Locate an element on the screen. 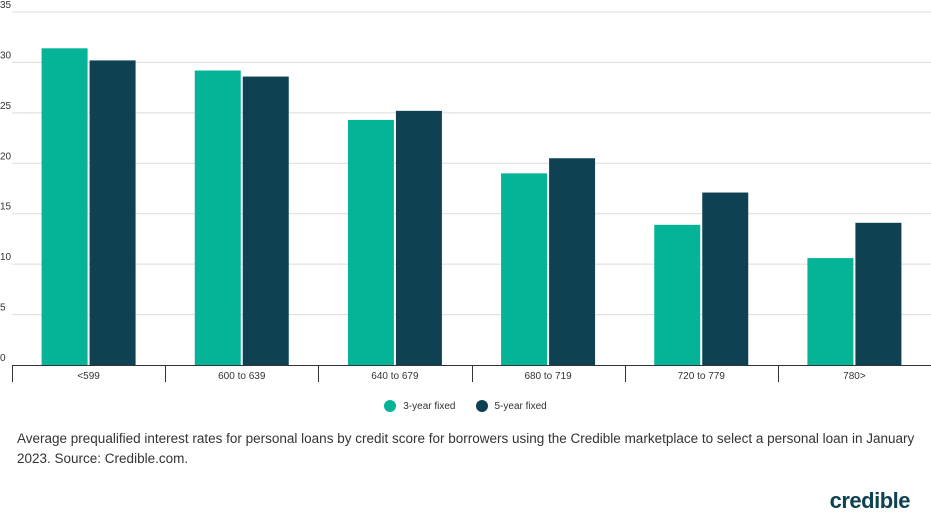 This screenshot has width=931, height=523. x-tick-label: 780> is located at coordinates (854, 376).